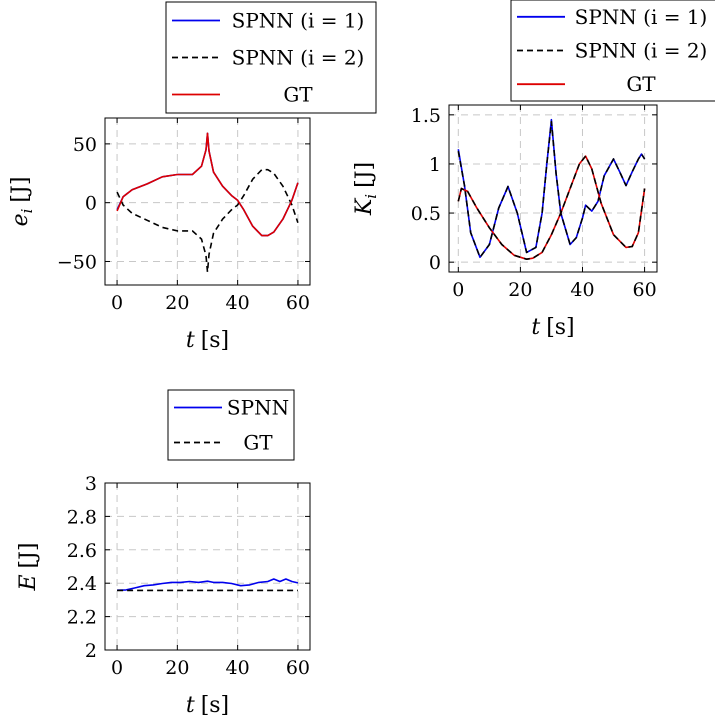 The image size is (715, 721). Describe the element at coordinates (258, 408) in the screenshot. I see `legend-entry: SPNN` at that location.